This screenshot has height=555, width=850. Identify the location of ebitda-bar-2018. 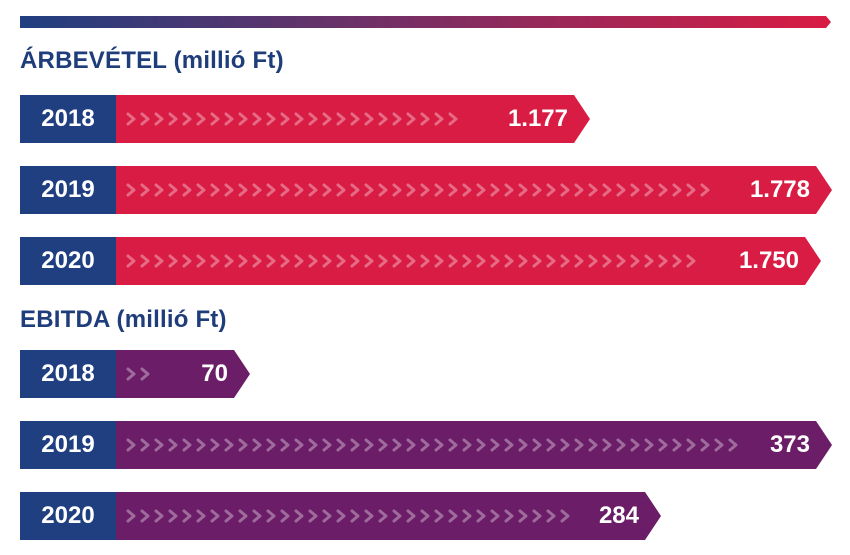
(183, 374).